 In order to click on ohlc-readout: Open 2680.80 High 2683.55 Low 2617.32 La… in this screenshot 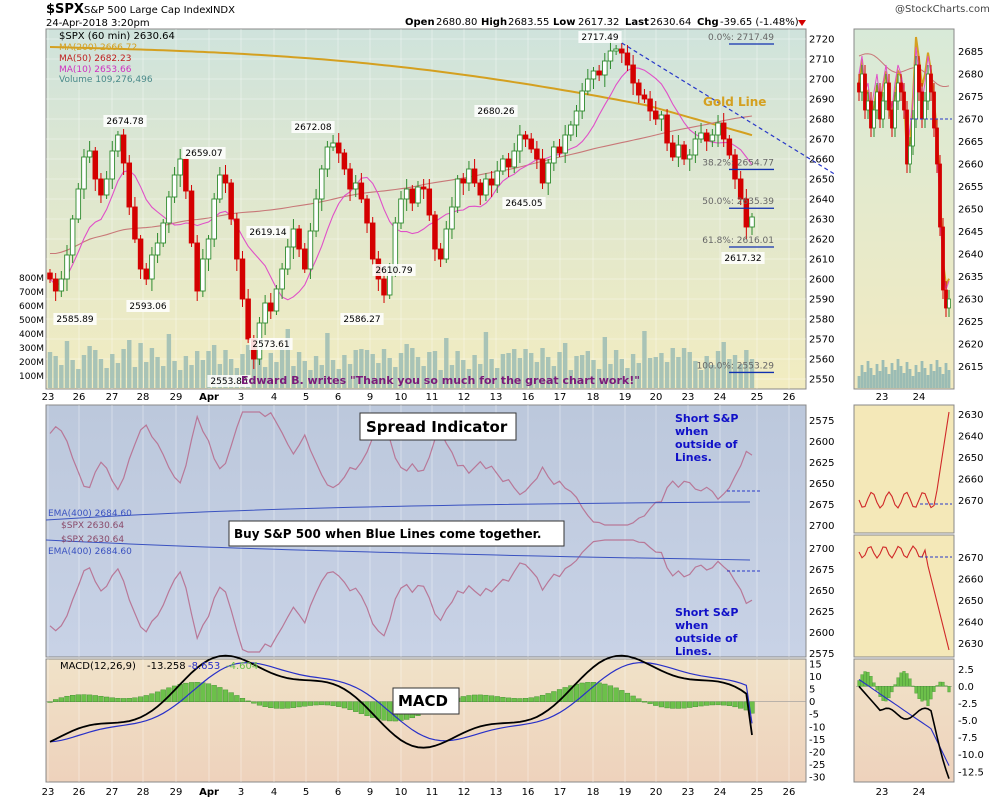, I will do `click(605, 22)`.